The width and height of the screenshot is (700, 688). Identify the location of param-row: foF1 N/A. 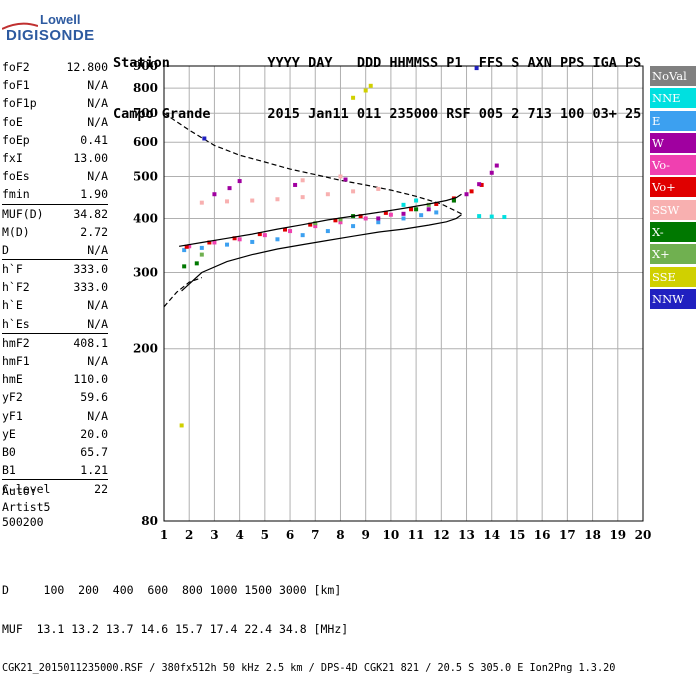
(55, 85).